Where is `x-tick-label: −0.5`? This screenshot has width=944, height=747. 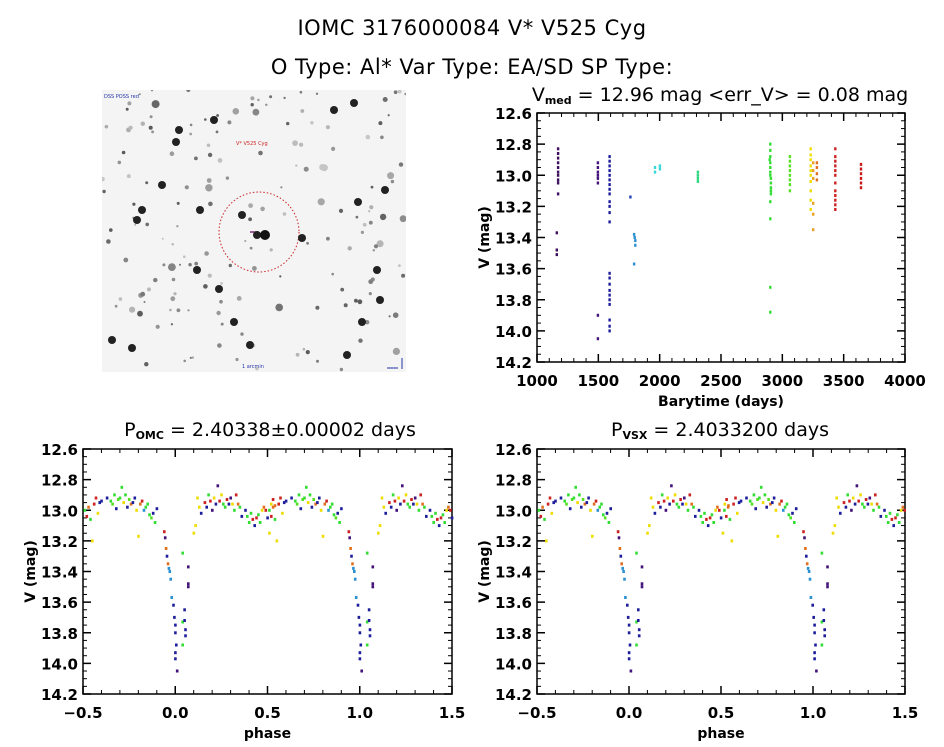
x-tick-label: −0.5 is located at coordinates (536, 713).